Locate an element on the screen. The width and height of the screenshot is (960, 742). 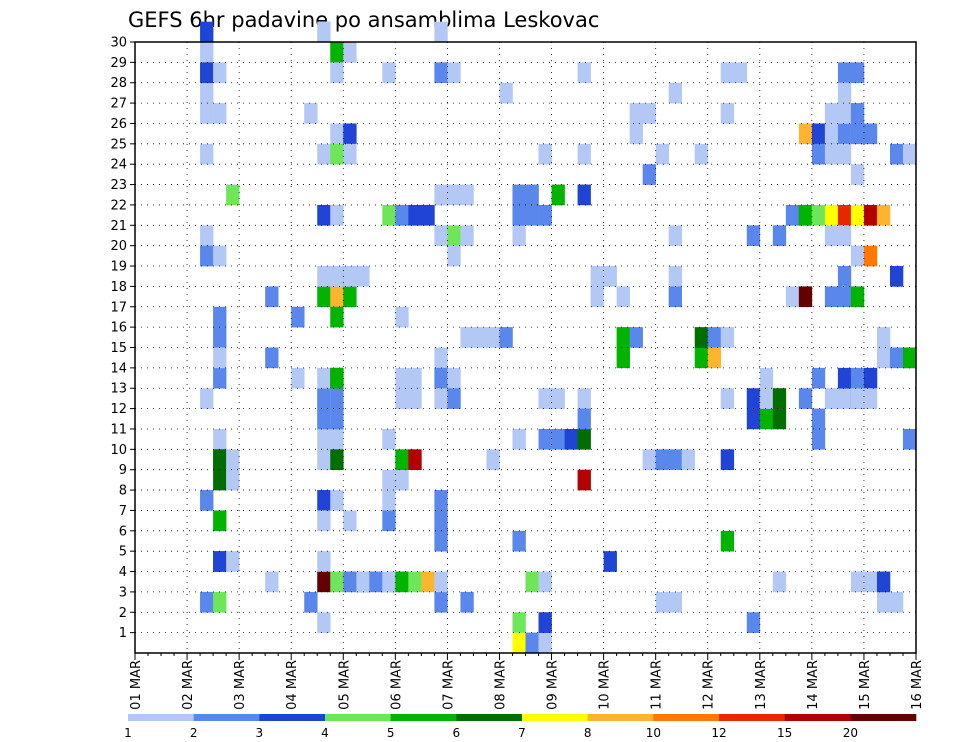
legend-label: 8 is located at coordinates (588, 733).